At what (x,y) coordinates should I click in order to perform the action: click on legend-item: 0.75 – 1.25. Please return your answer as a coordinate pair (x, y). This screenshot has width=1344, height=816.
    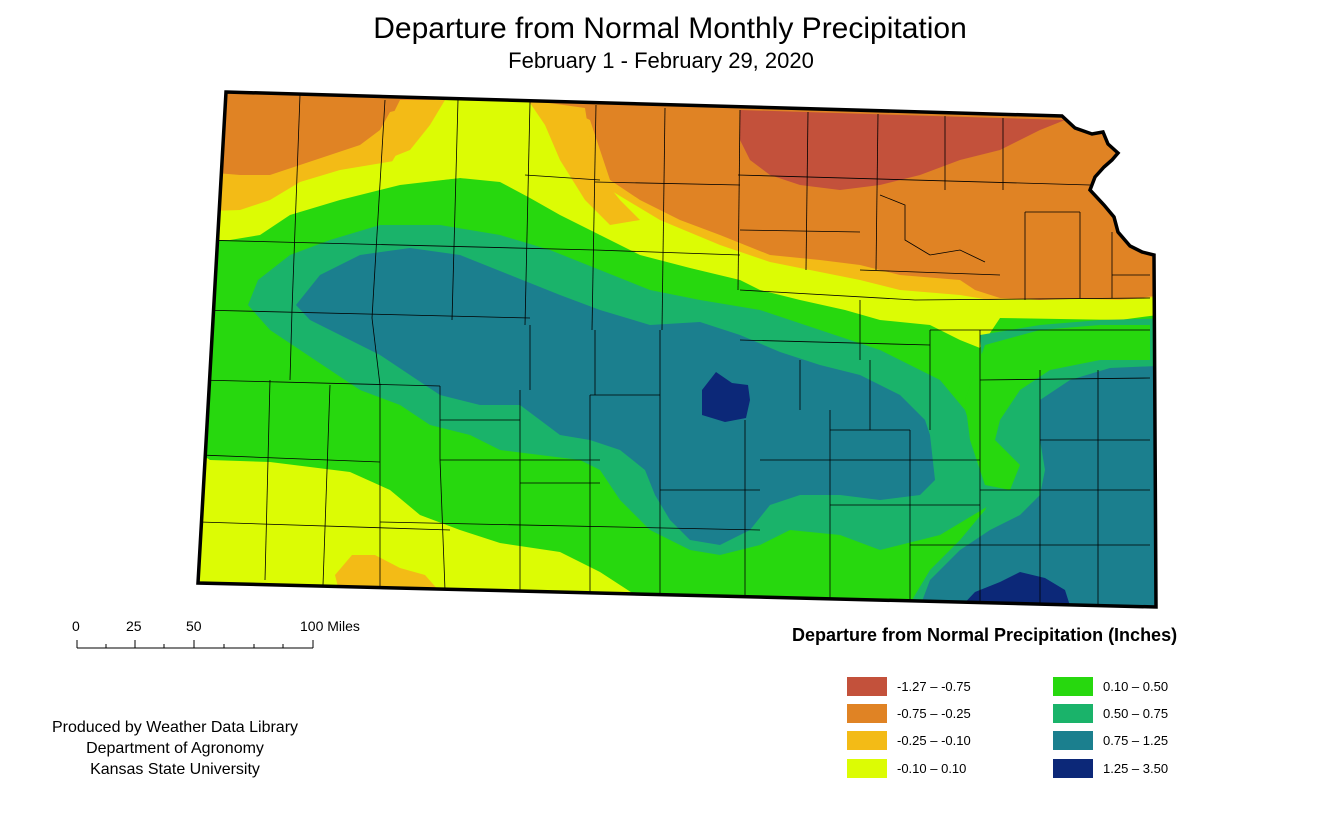
    Looking at the image, I should click on (1110, 740).